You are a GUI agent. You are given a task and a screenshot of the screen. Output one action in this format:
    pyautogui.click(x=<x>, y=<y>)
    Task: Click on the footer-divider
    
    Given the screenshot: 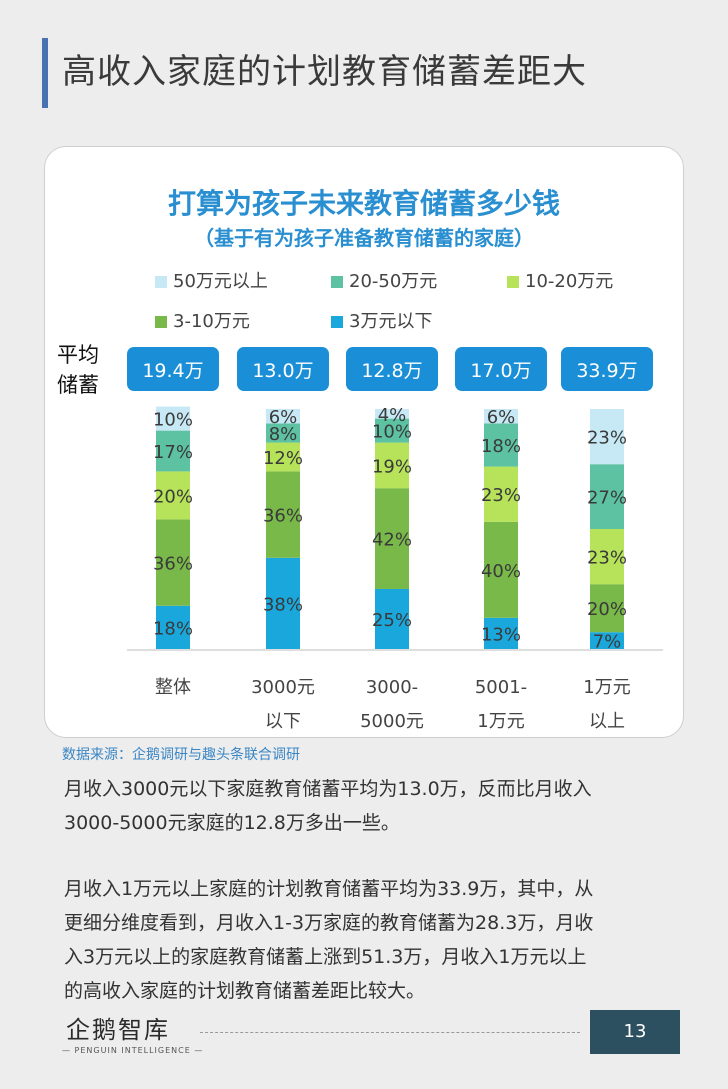 What is the action you would take?
    pyautogui.click(x=390, y=1032)
    